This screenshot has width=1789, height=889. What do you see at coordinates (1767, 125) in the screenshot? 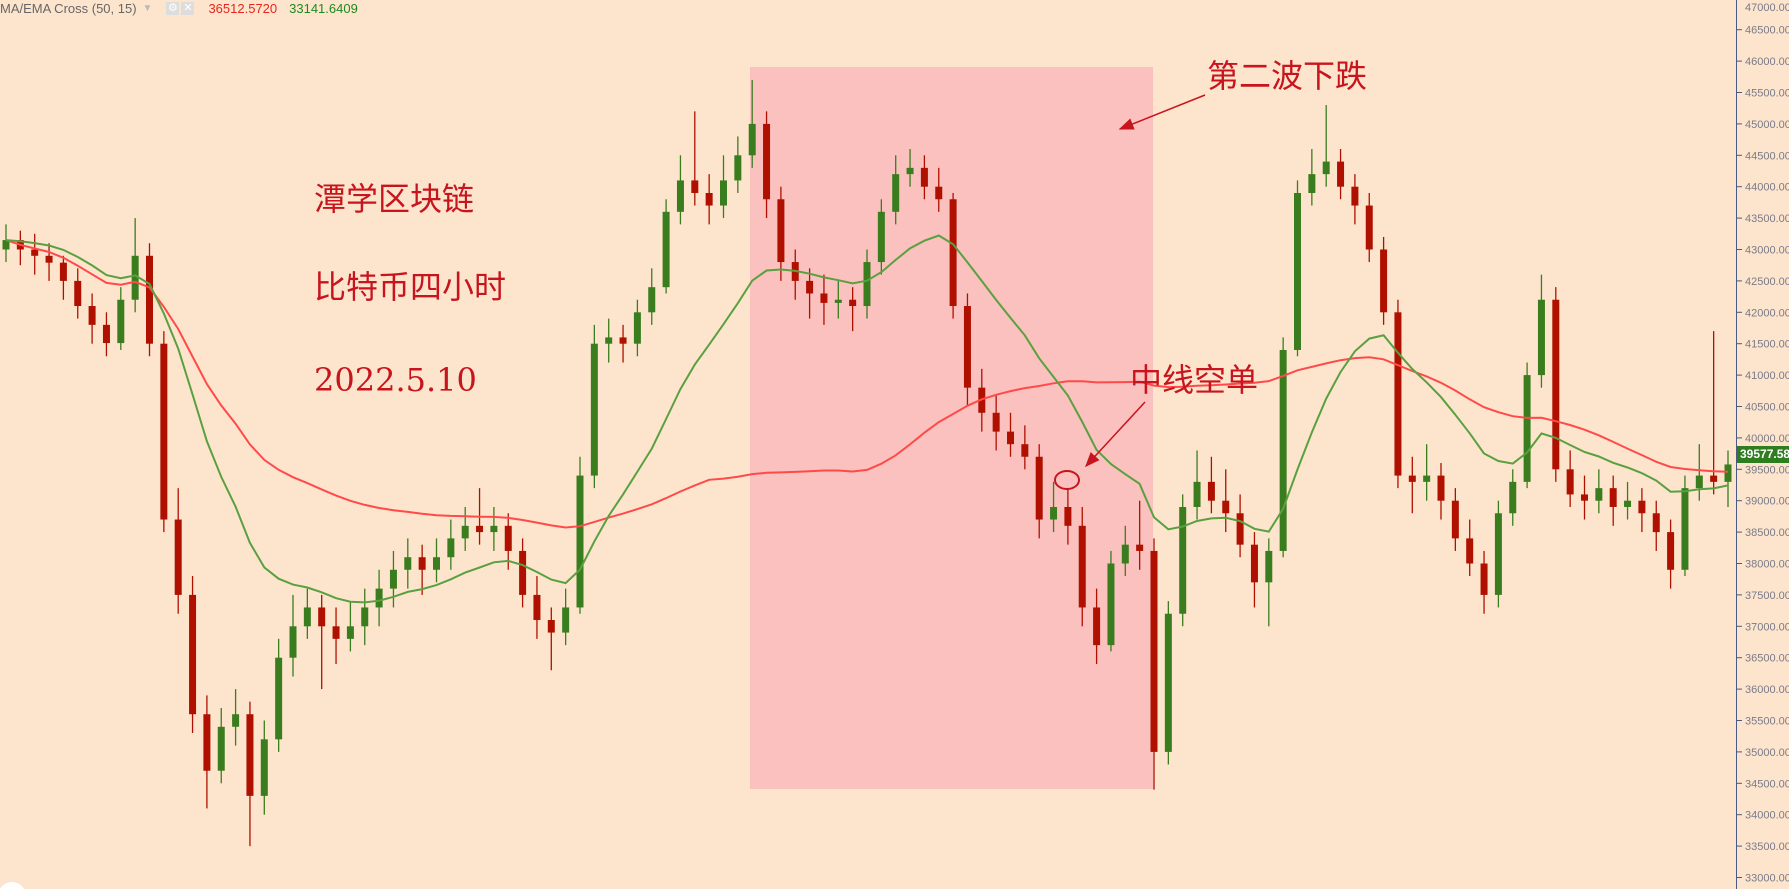
I see `y-tick-label: 45000.00` at bounding box center [1767, 125].